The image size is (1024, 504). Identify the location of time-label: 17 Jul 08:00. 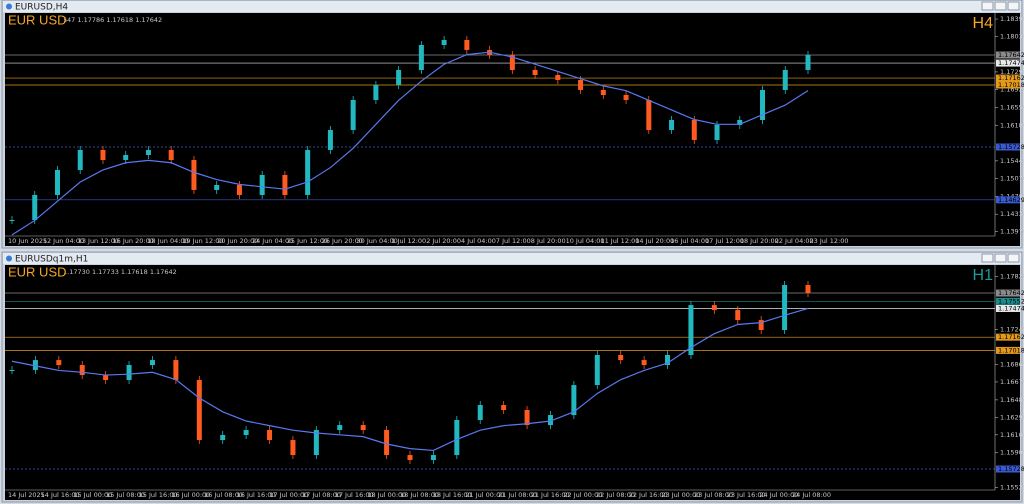
(321, 495).